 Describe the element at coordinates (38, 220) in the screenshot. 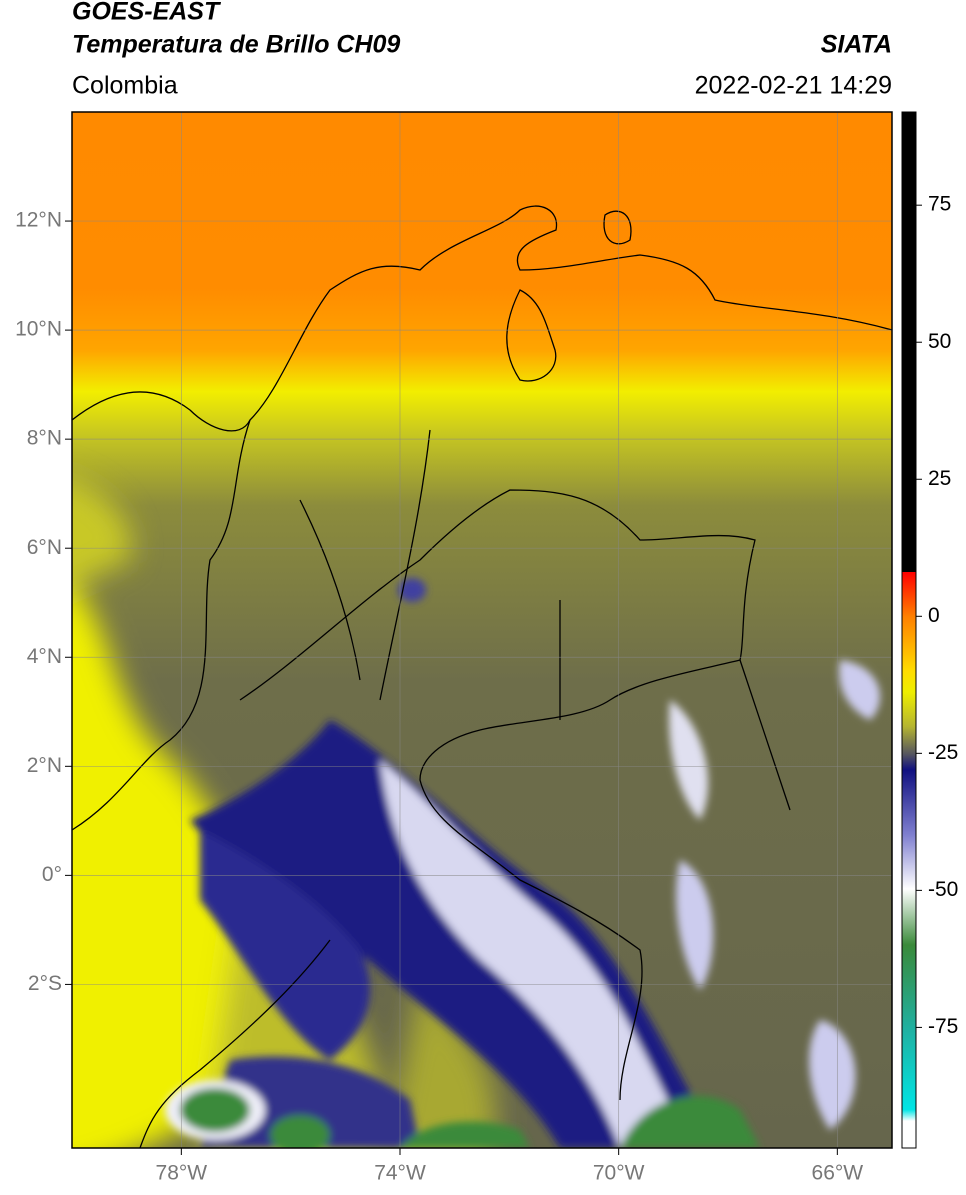

I see `y-tick-label: 12°N` at that location.